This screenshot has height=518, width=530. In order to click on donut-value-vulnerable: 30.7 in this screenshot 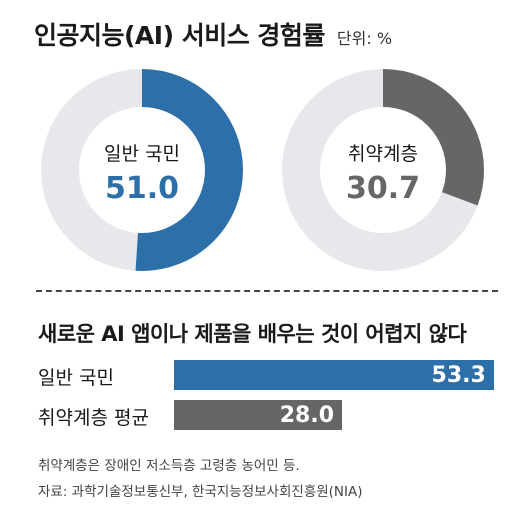, I will do `click(383, 188)`.